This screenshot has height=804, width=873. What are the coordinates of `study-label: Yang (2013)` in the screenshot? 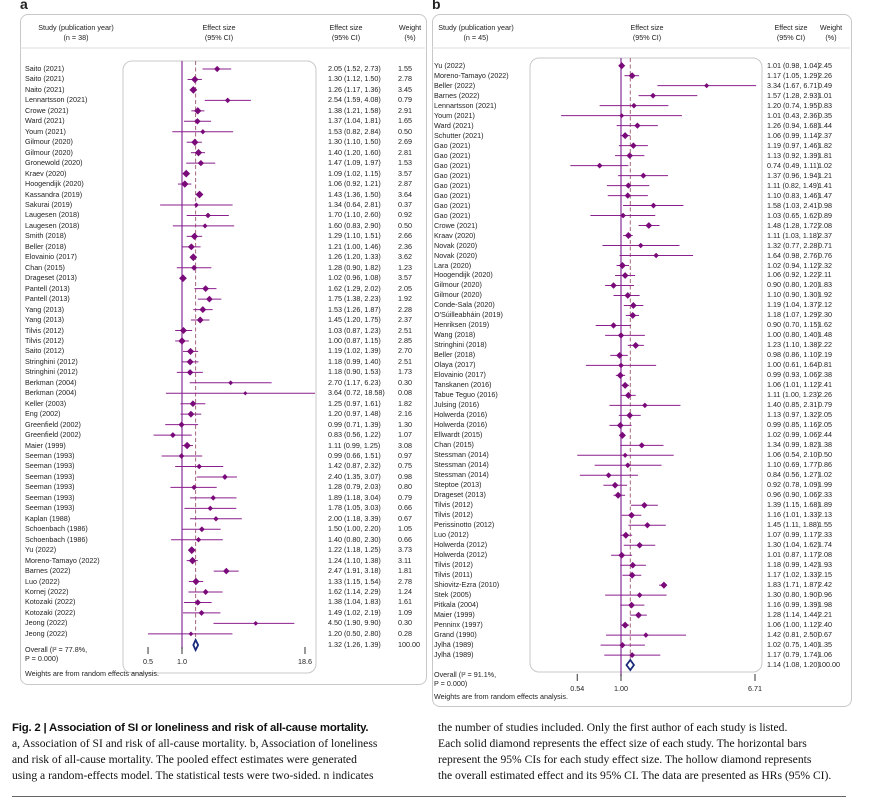 It's located at (45, 320).